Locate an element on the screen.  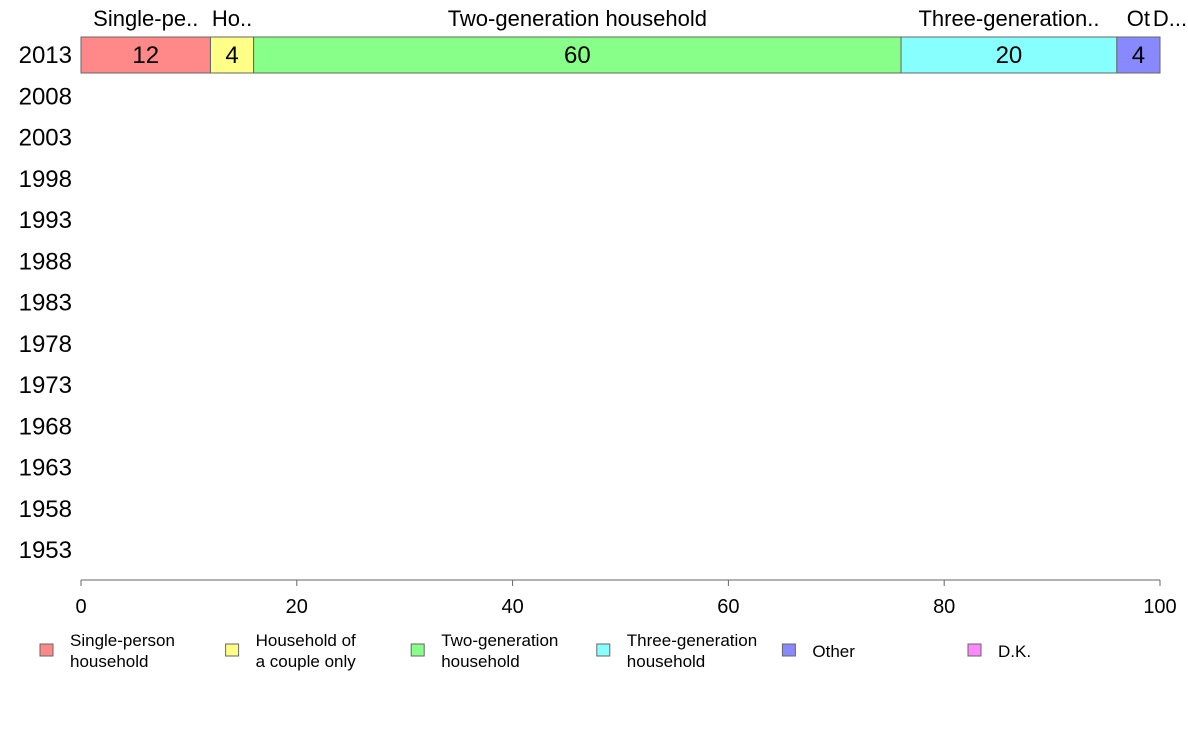
year-label: 1993 is located at coordinates (45, 220).